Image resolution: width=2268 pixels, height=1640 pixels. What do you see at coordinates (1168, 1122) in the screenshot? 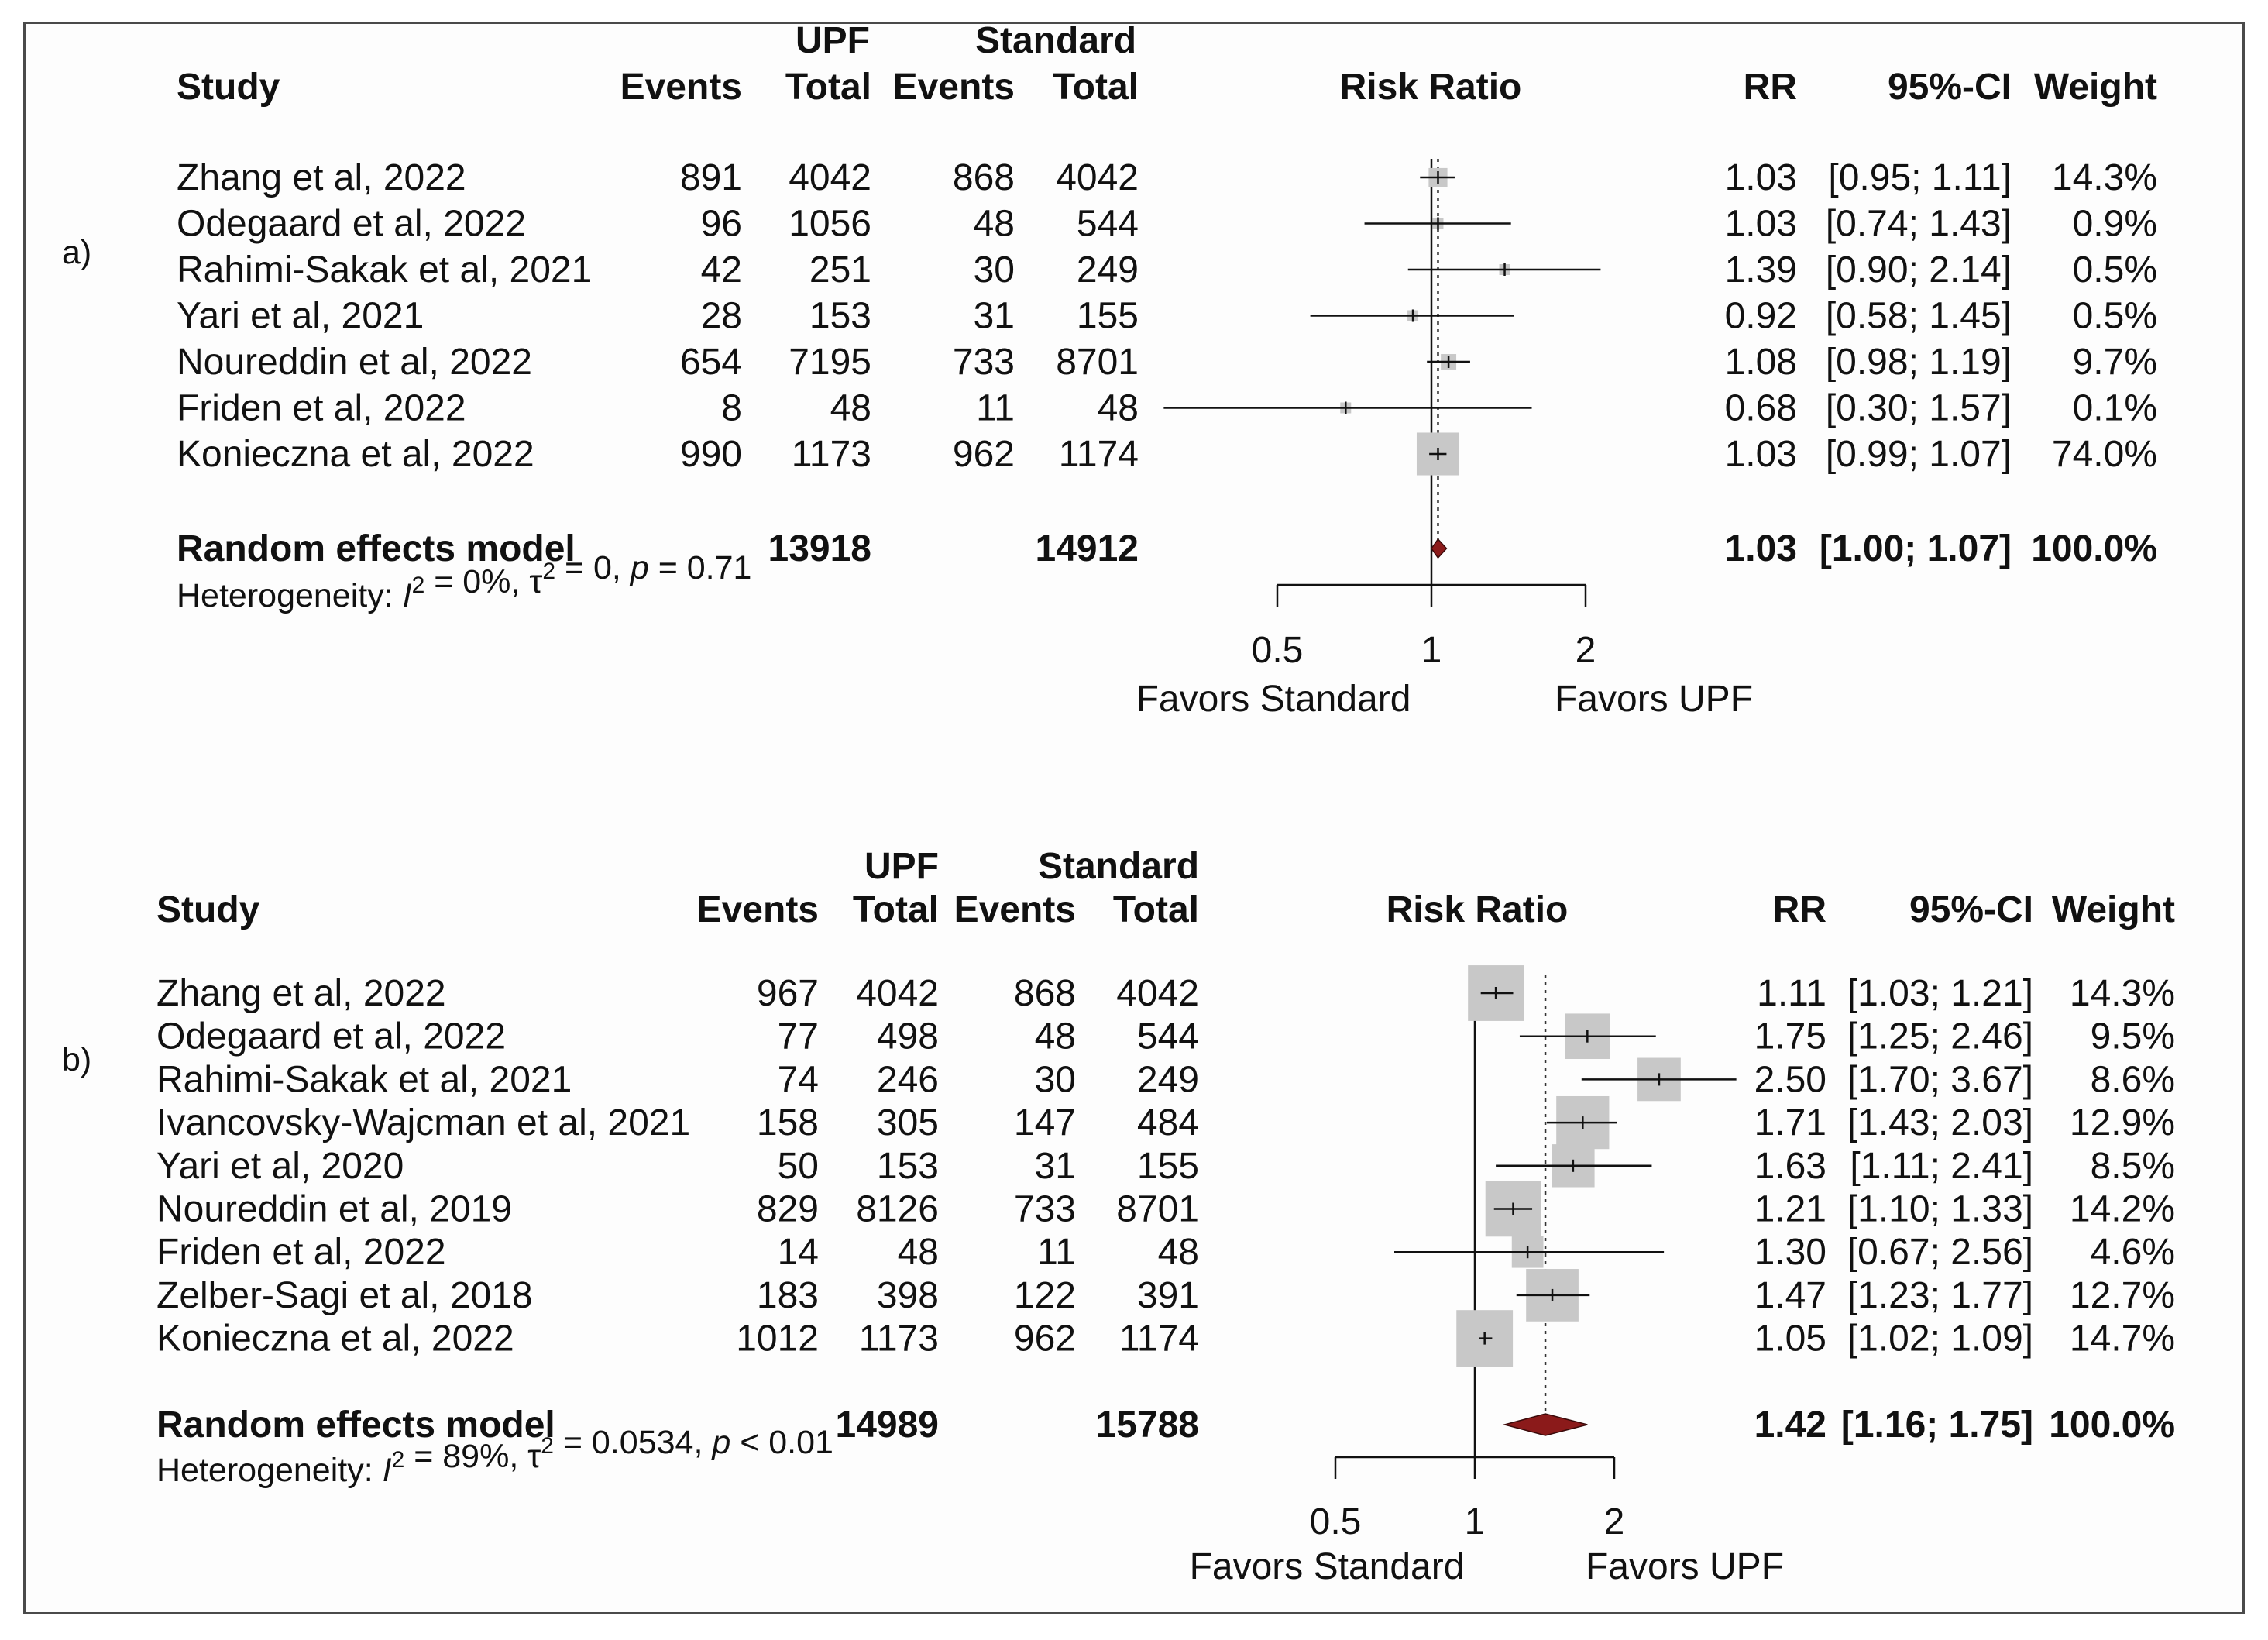
I see `total-standard: 484` at bounding box center [1168, 1122].